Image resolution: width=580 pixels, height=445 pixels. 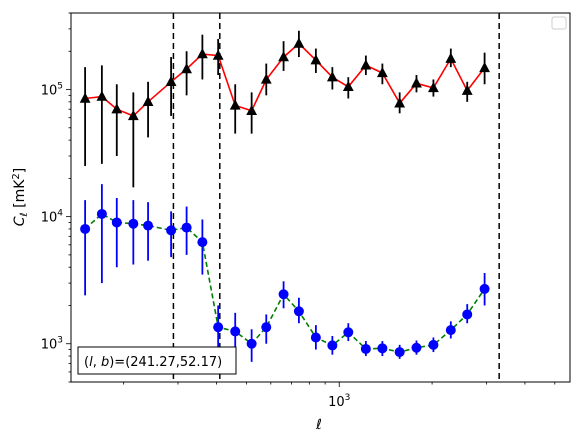 What do you see at coordinates (91, 362) in the screenshot?
I see `annotation-l: l` at bounding box center [91, 362].